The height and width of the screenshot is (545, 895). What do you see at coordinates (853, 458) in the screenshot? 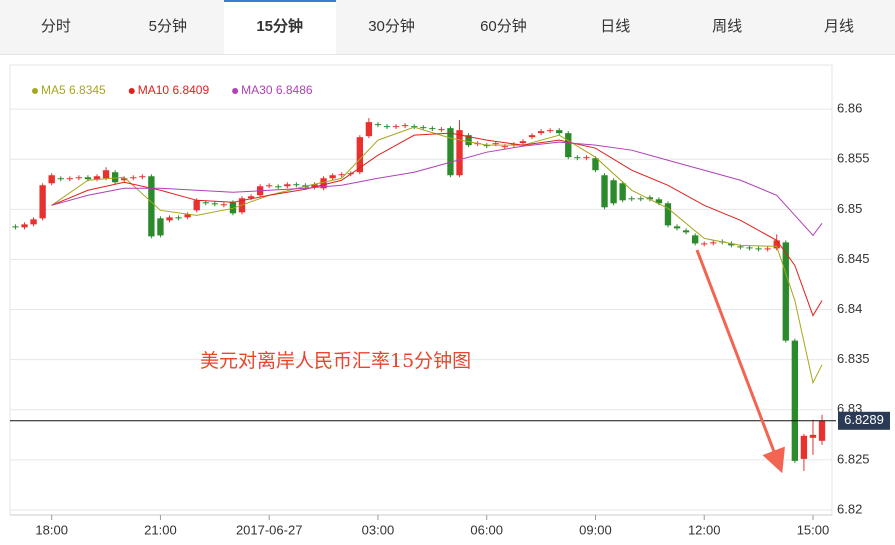
I see `y-tick-label: 6.825` at bounding box center [853, 458].